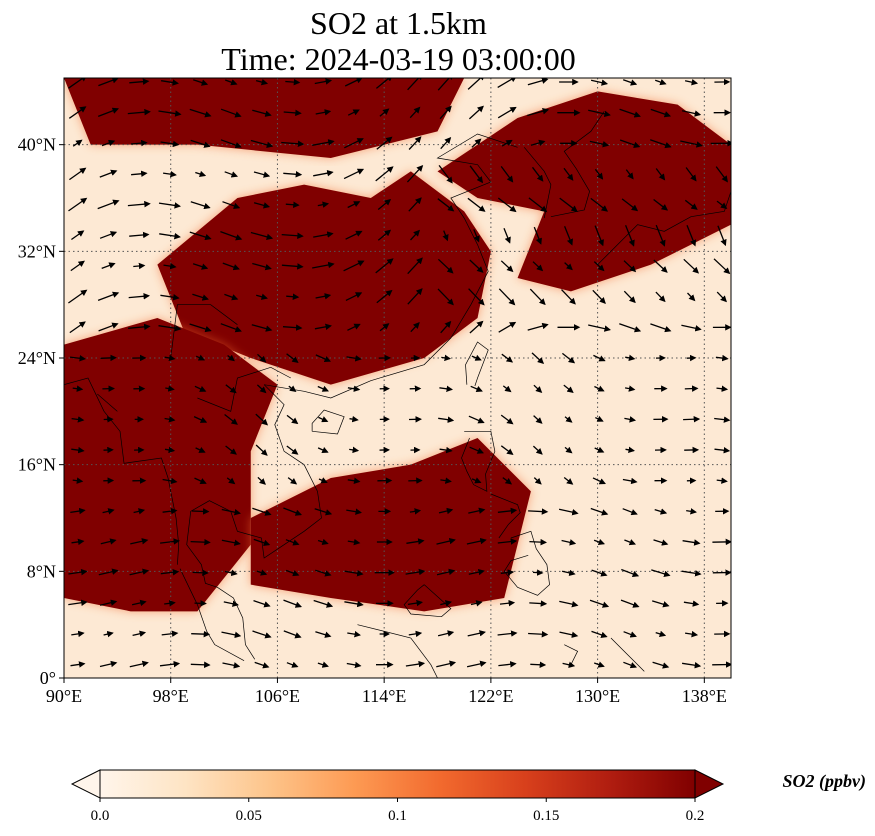 Image resolution: width=875 pixels, height=836 pixels. What do you see at coordinates (37, 251) in the screenshot?
I see `y-tick-label: 32°N` at bounding box center [37, 251].